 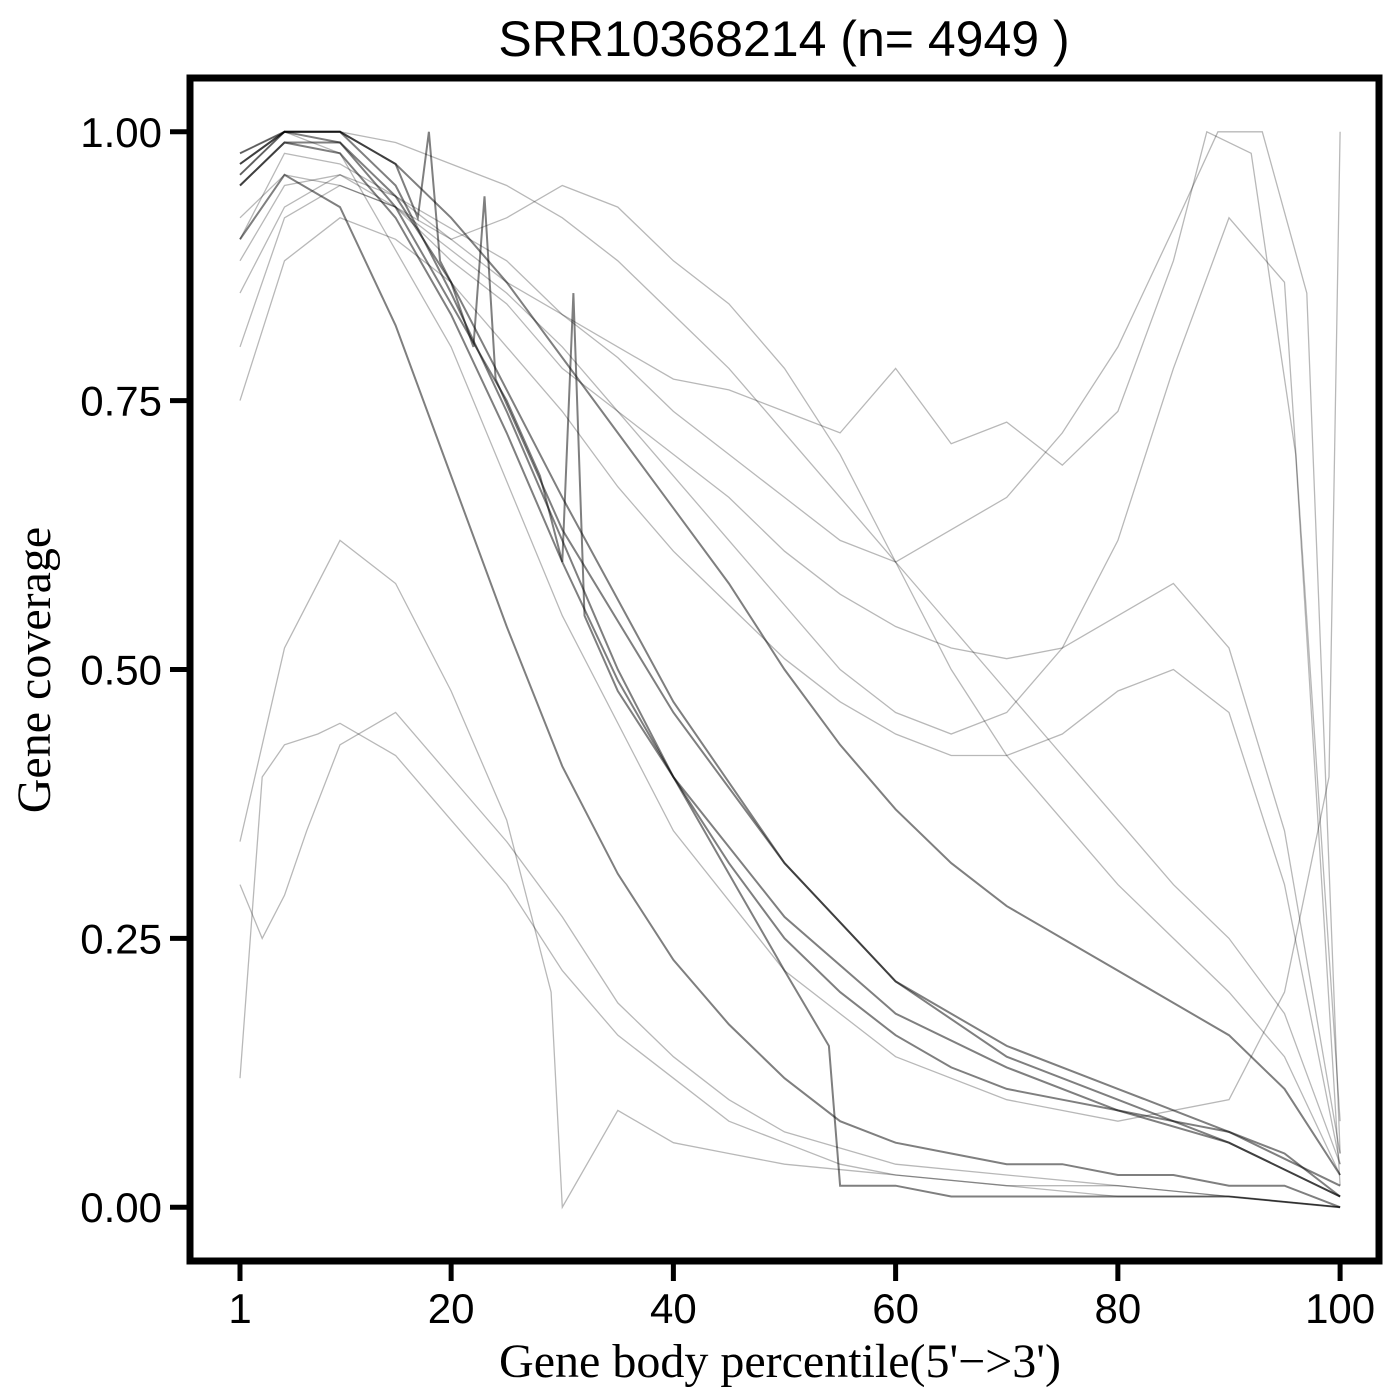 I want to click on y-tick-label: 0.00, so click(x=121, y=1207).